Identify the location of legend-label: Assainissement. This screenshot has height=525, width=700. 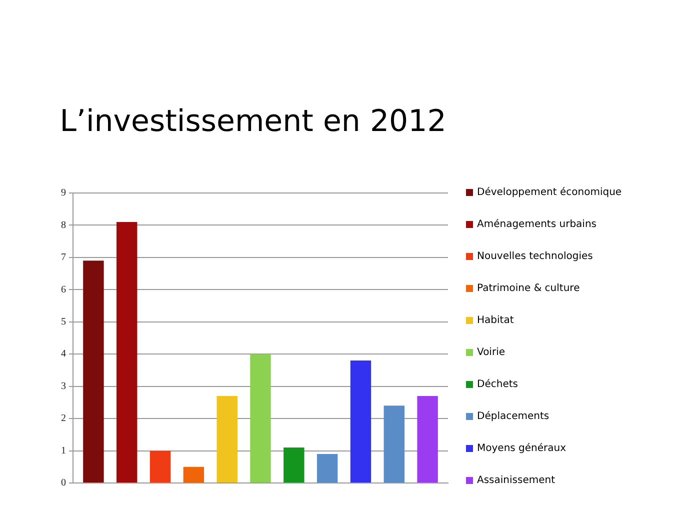
(516, 480).